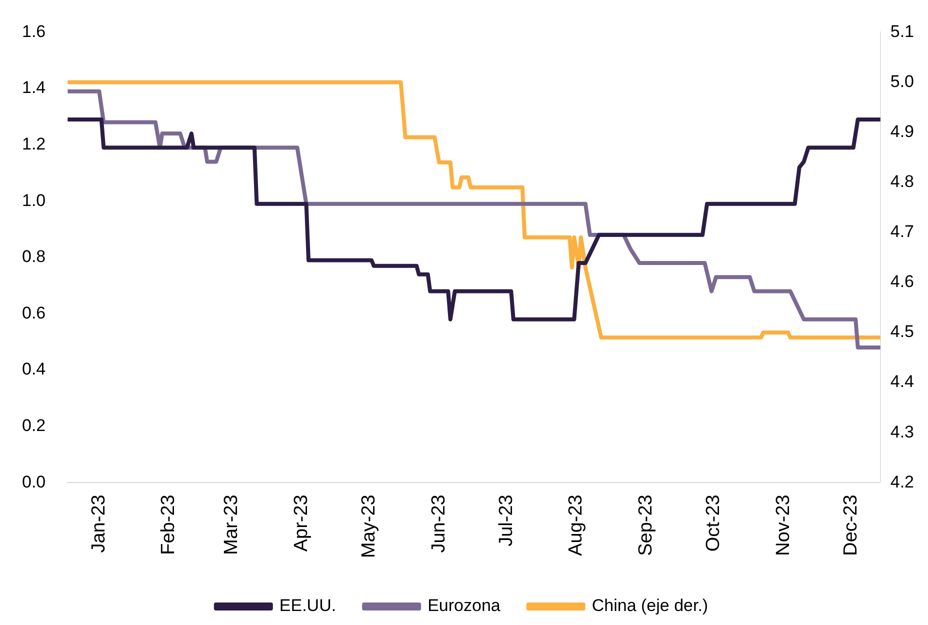 The height and width of the screenshot is (625, 928). I want to click on x-tick-label: Jun-23, so click(439, 523).